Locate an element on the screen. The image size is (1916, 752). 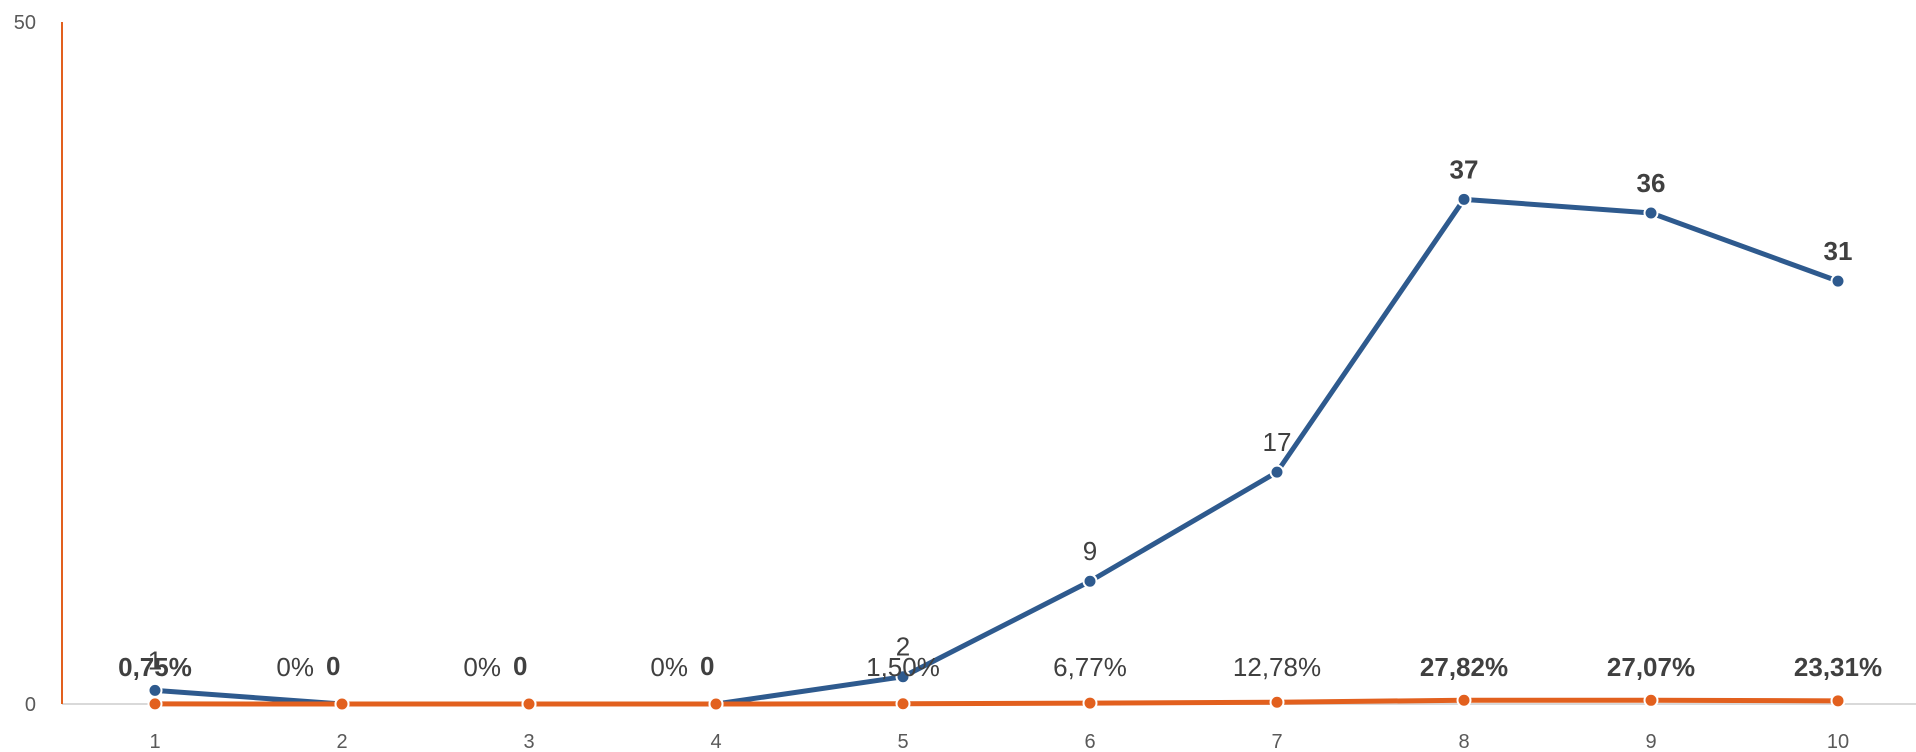
series-2-data-label: 27,07% is located at coordinates (1651, 667).